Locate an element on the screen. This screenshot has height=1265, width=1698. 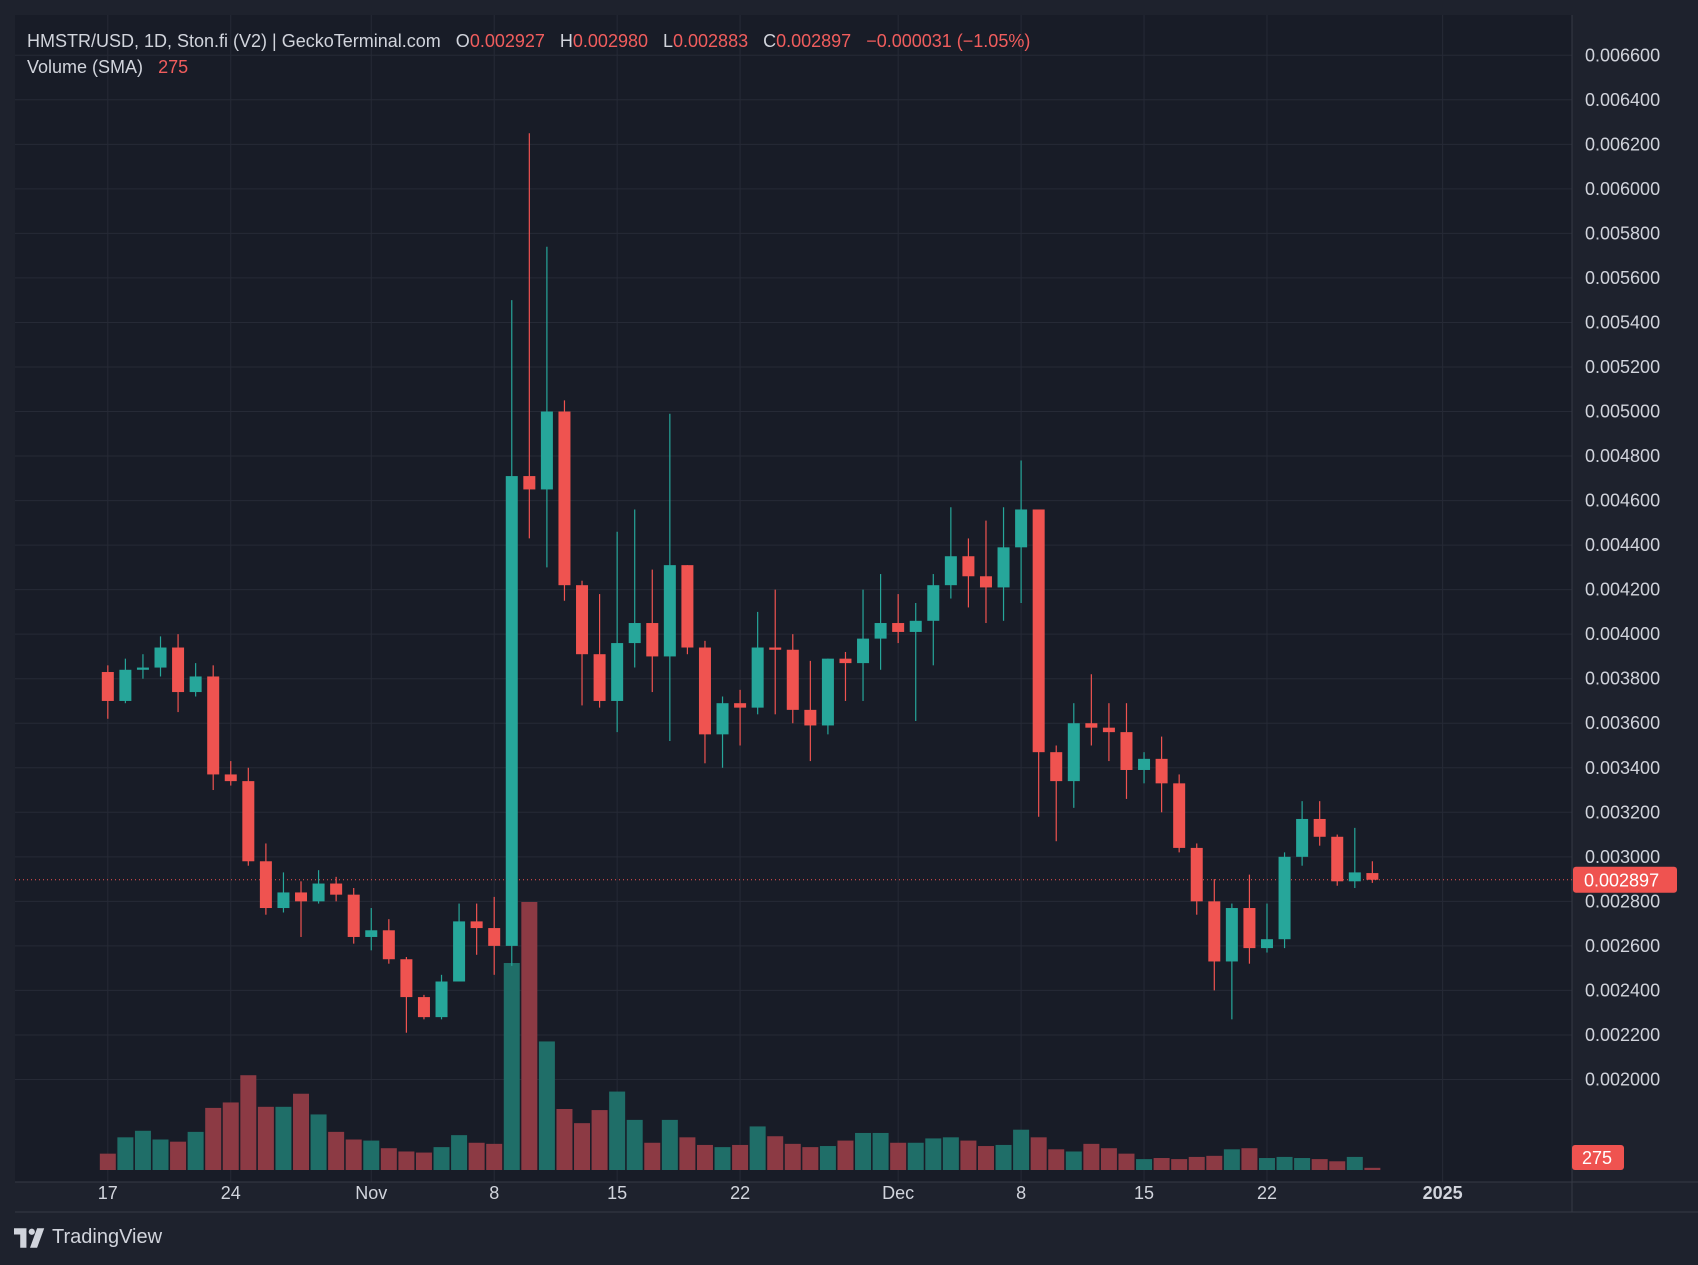
volume-badge: 275 is located at coordinates (1598, 1157).